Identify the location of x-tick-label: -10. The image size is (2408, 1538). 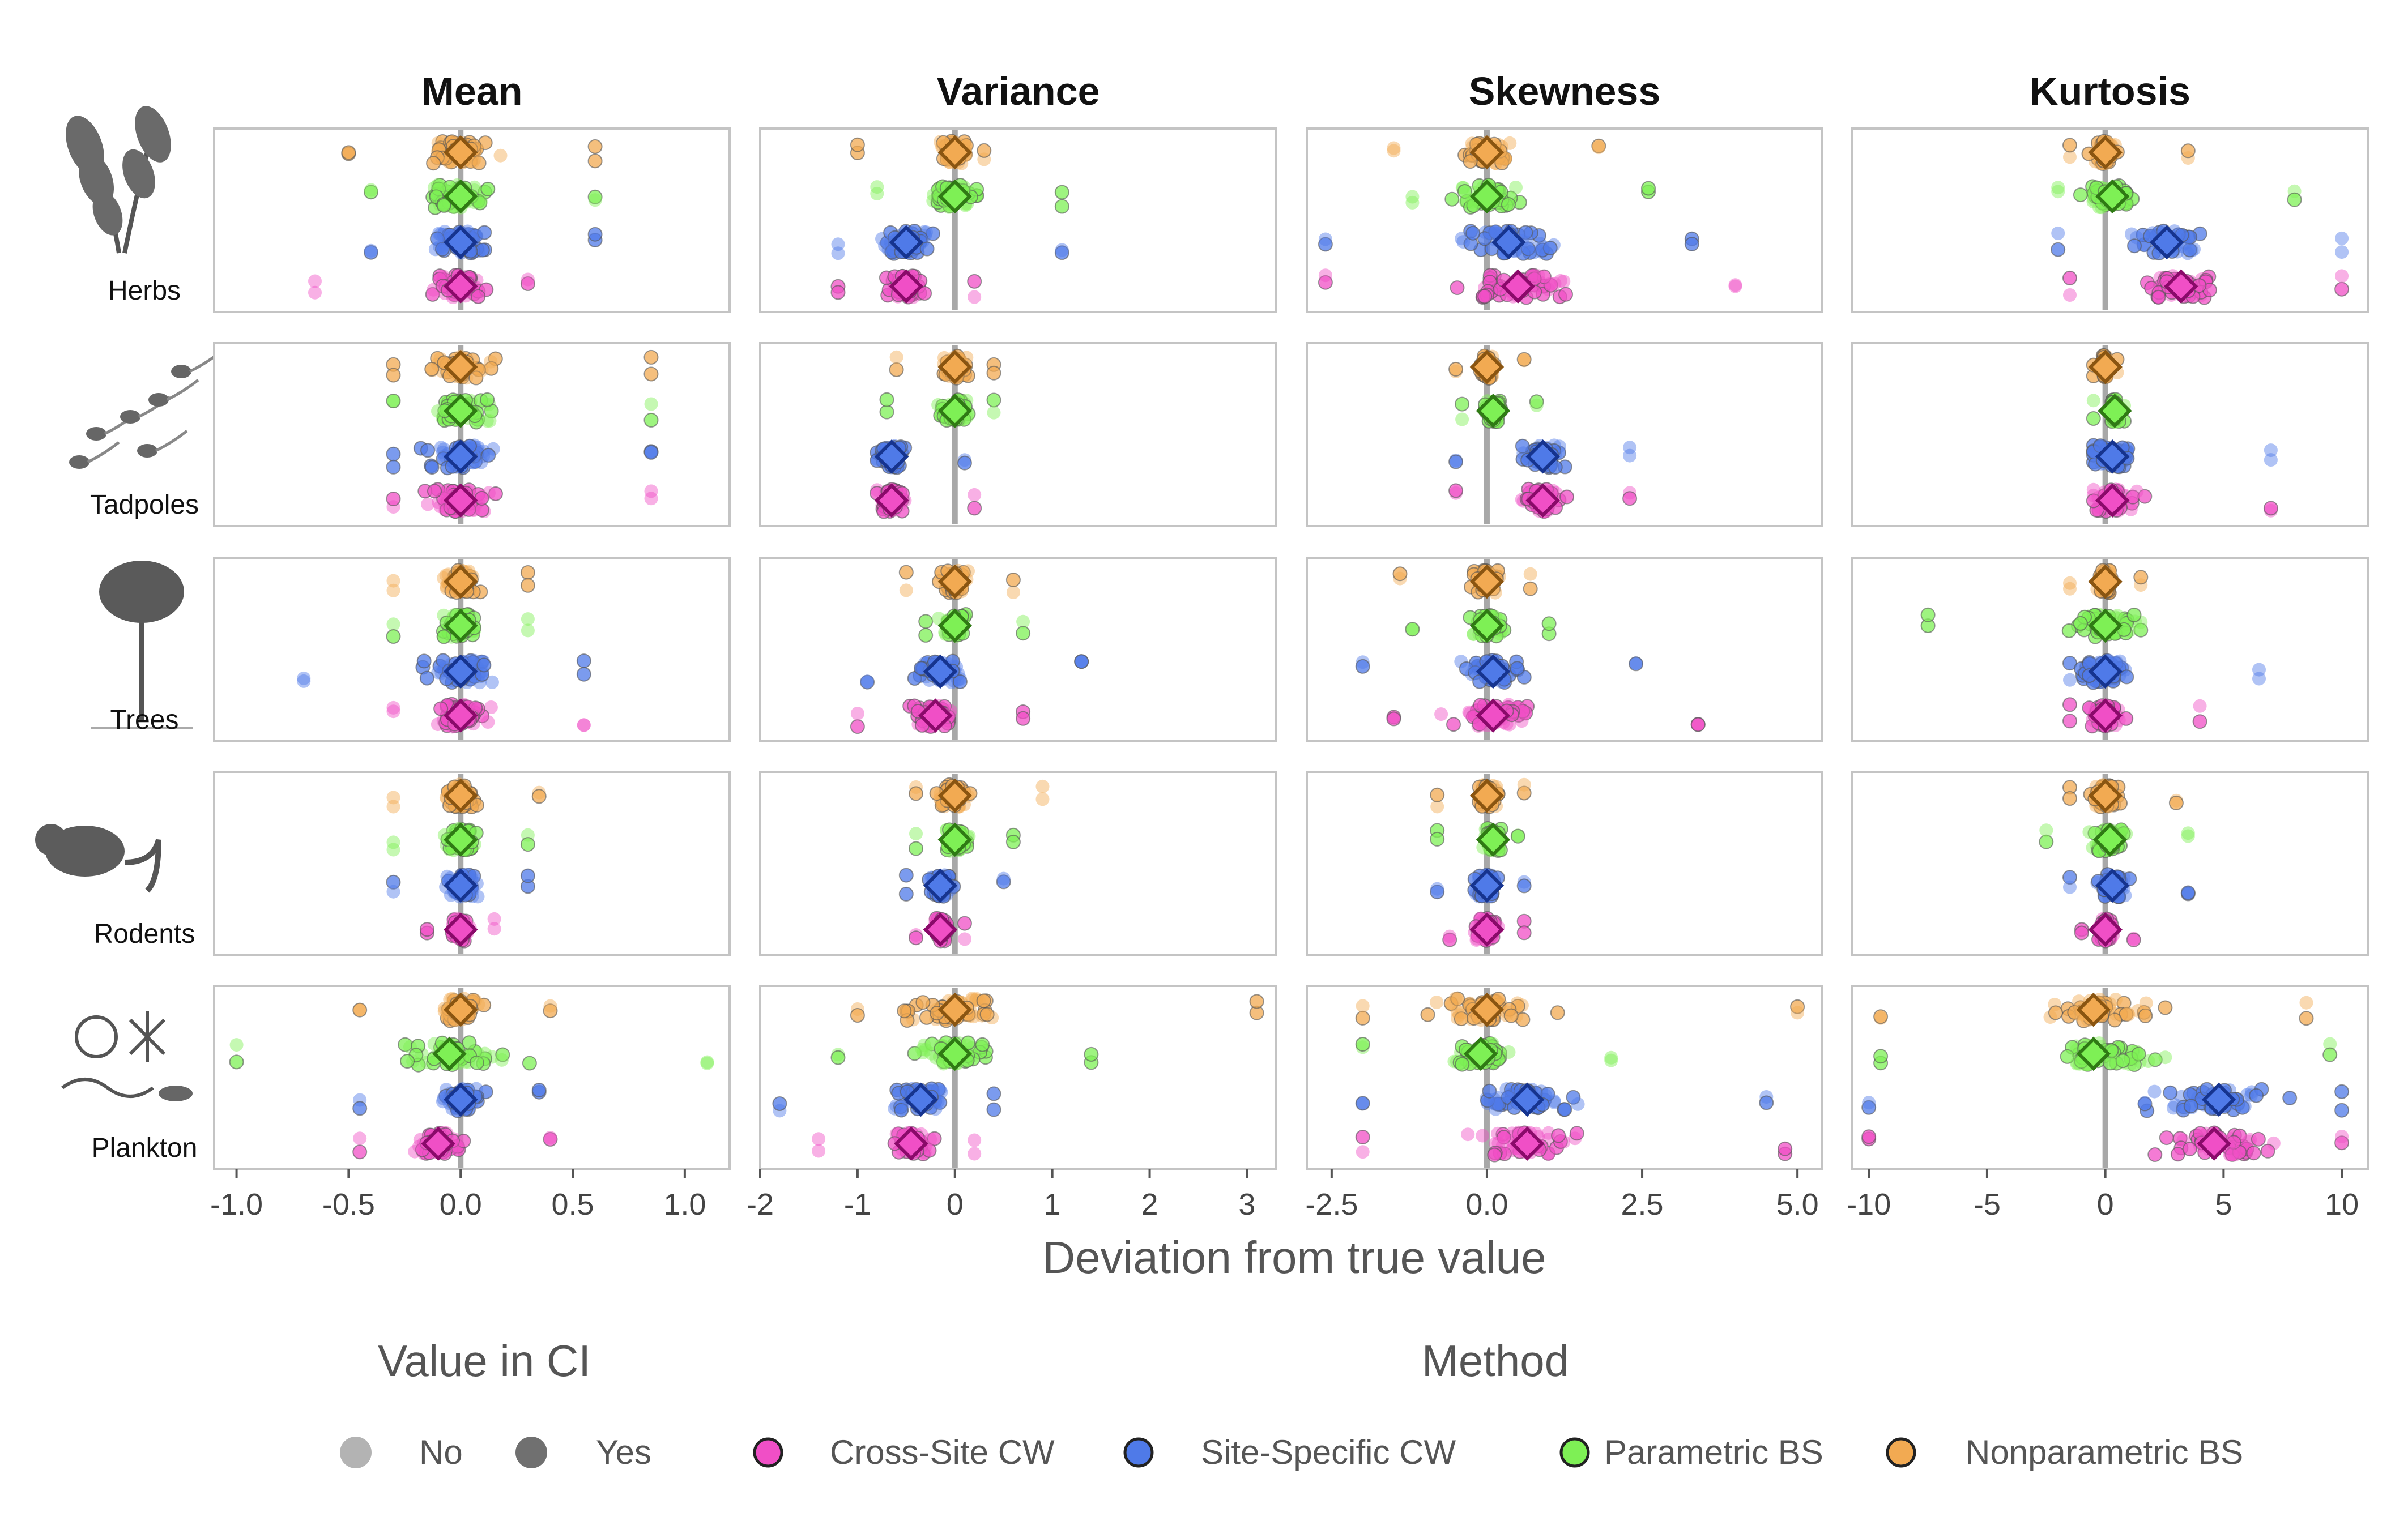
(1869, 1204).